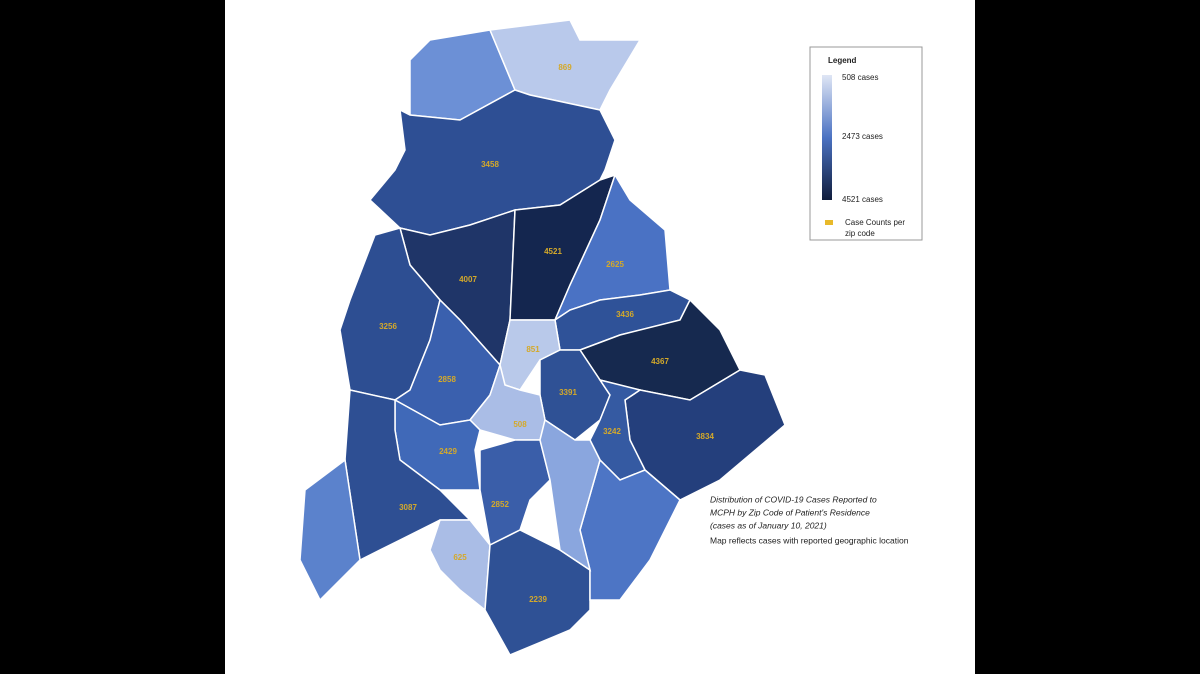 This screenshot has width=1200, height=674. Describe the element at coordinates (500, 504) in the screenshot. I see `case-count: 2852` at that location.